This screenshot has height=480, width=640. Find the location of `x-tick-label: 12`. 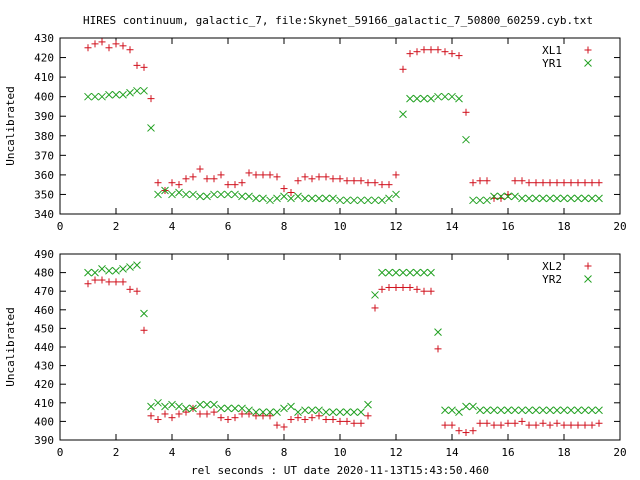

x-tick-label: 12 is located at coordinates (395, 452).